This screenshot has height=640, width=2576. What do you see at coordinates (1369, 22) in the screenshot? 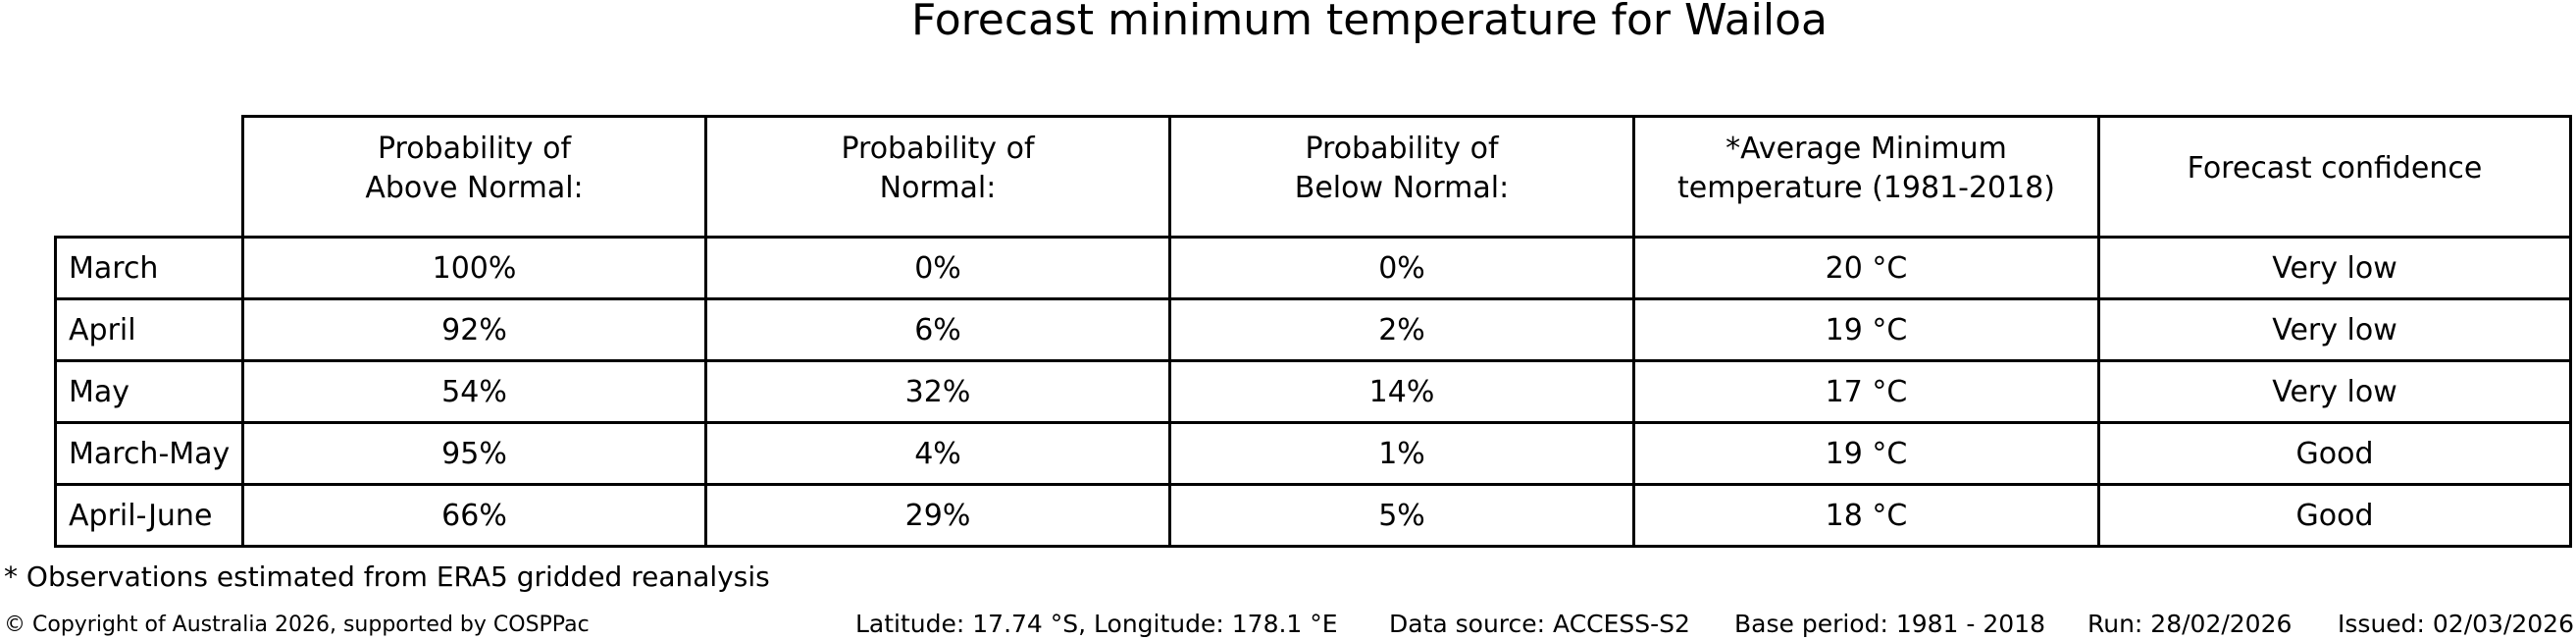
I see `page-title: Forecast minimum temperature for Wailoa` at bounding box center [1369, 22].